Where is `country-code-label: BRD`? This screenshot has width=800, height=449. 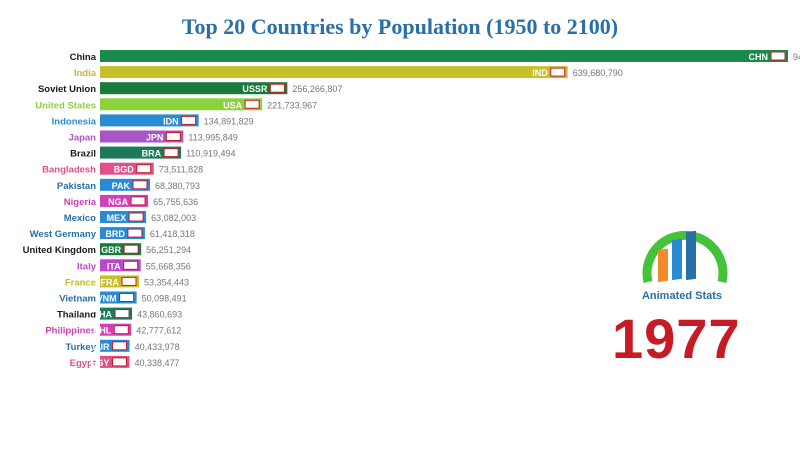 country-code-label: BRD is located at coordinates (115, 234).